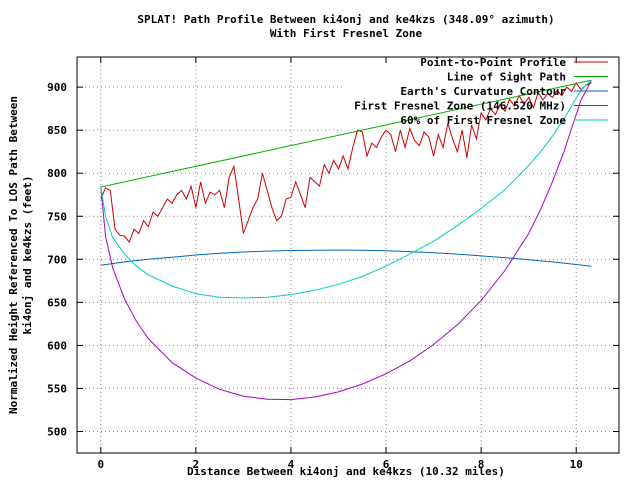 The image size is (640, 480). Describe the element at coordinates (460, 106) in the screenshot. I see `legend-label-4: First Fresnel Zone (146.520 MHz)` at that location.